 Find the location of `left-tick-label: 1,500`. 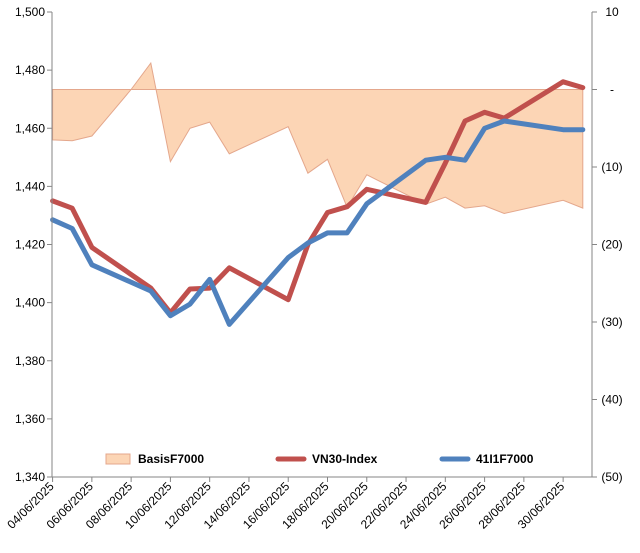

left-tick-label: 1,500 is located at coordinates (30, 12).